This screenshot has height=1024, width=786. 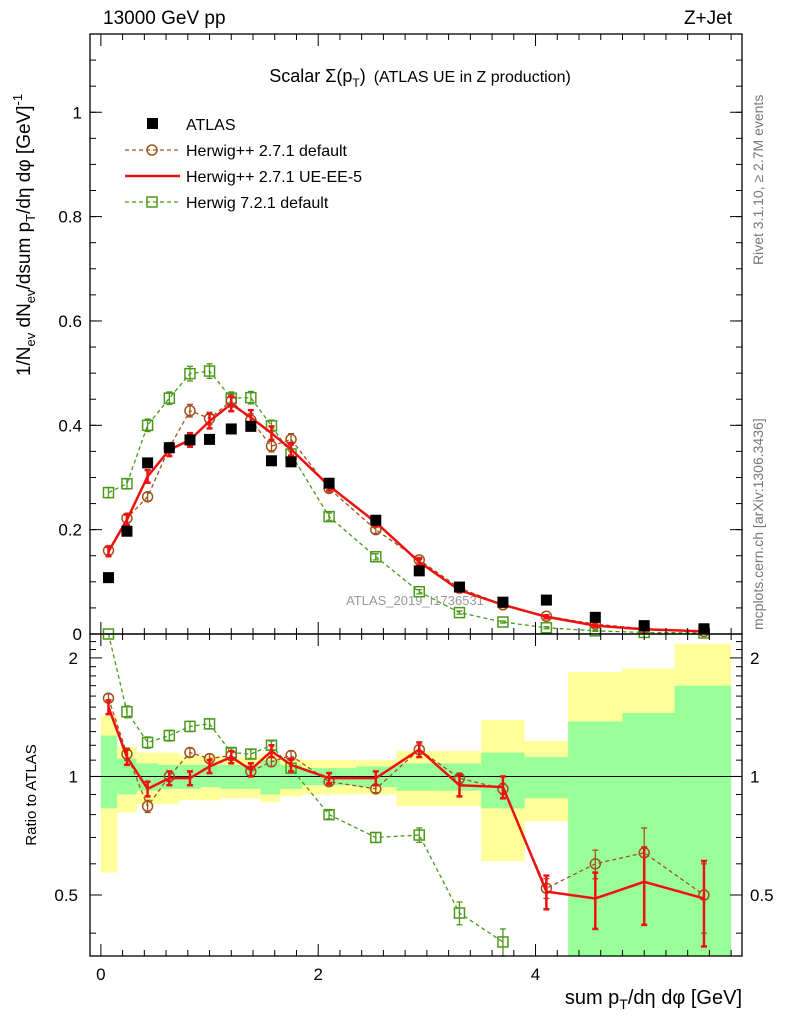 I want to click on legend-marker-herwig7-default, so click(x=152, y=202).